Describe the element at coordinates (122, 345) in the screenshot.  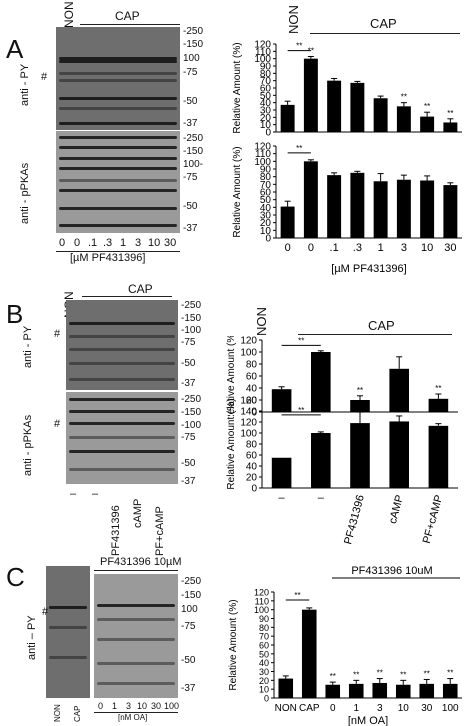
I see `panel-b-py-blot` at that location.